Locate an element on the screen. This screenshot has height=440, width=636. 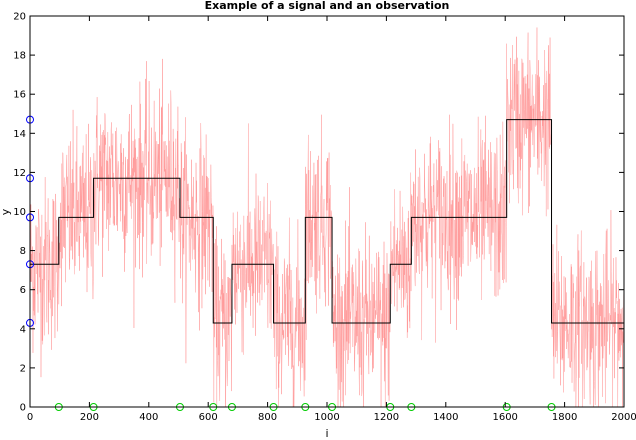
x-axis-title: i is located at coordinates (326, 433).